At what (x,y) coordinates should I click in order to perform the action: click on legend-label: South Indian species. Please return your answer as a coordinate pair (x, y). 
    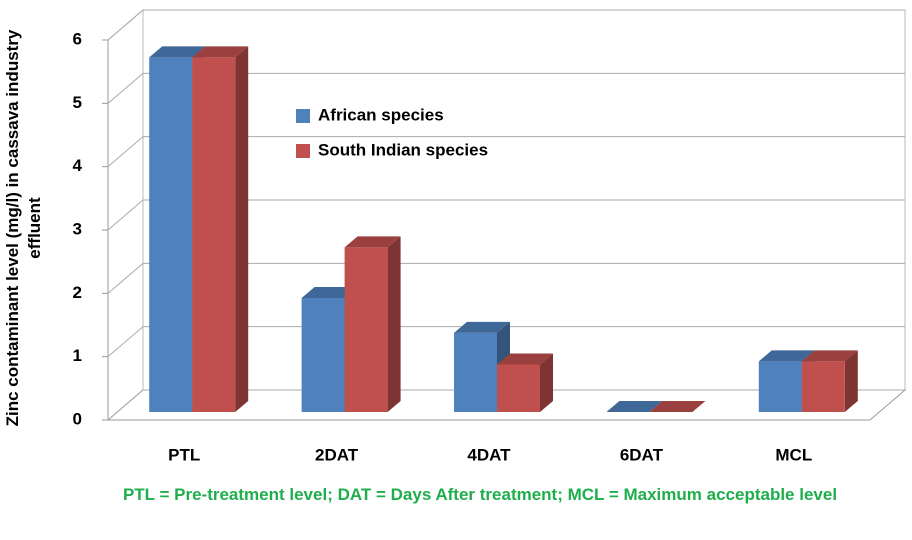
    Looking at the image, I should click on (403, 149).